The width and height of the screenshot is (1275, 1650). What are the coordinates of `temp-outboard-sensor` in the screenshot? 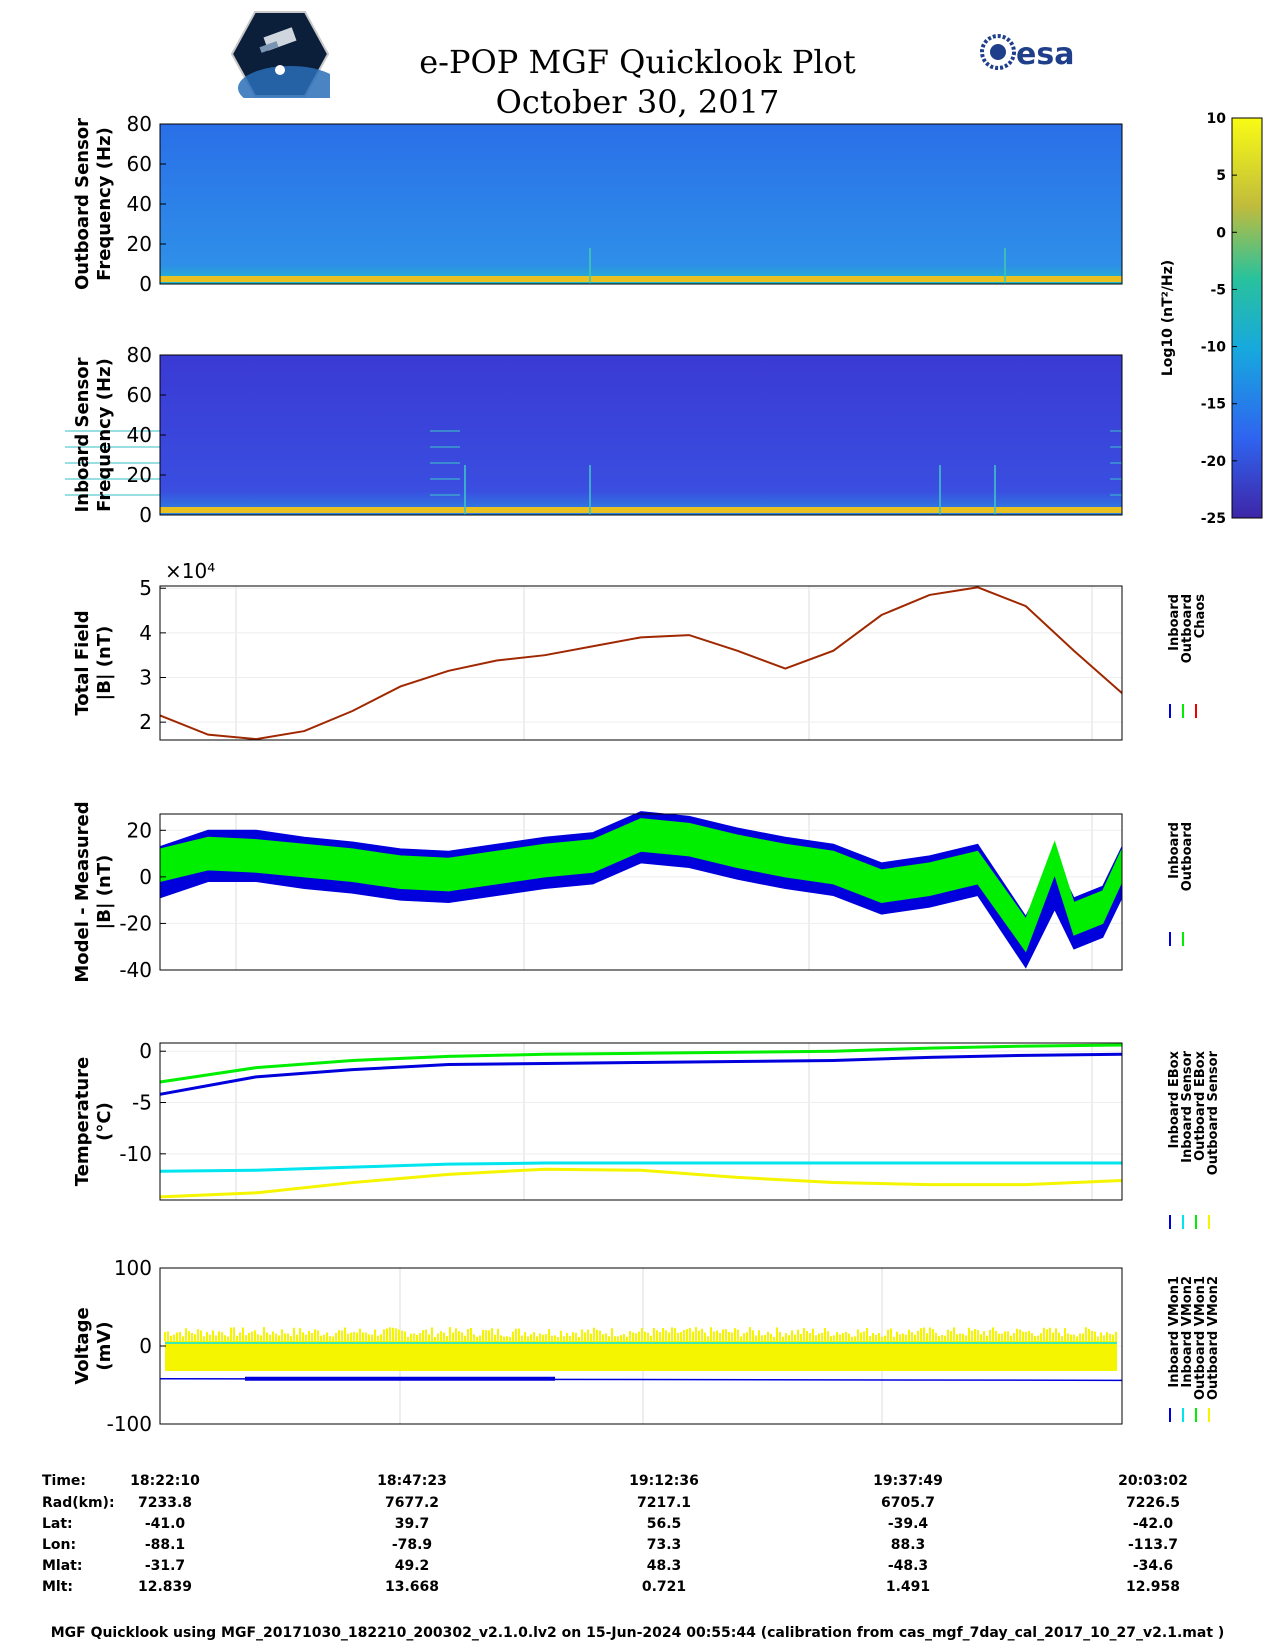 It's located at (641, 1183).